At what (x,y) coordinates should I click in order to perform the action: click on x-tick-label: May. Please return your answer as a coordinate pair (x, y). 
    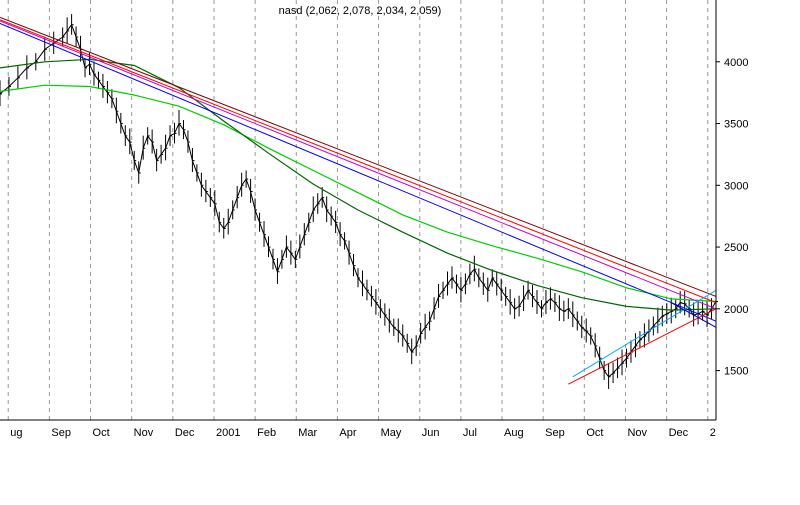
    Looking at the image, I should click on (391, 433).